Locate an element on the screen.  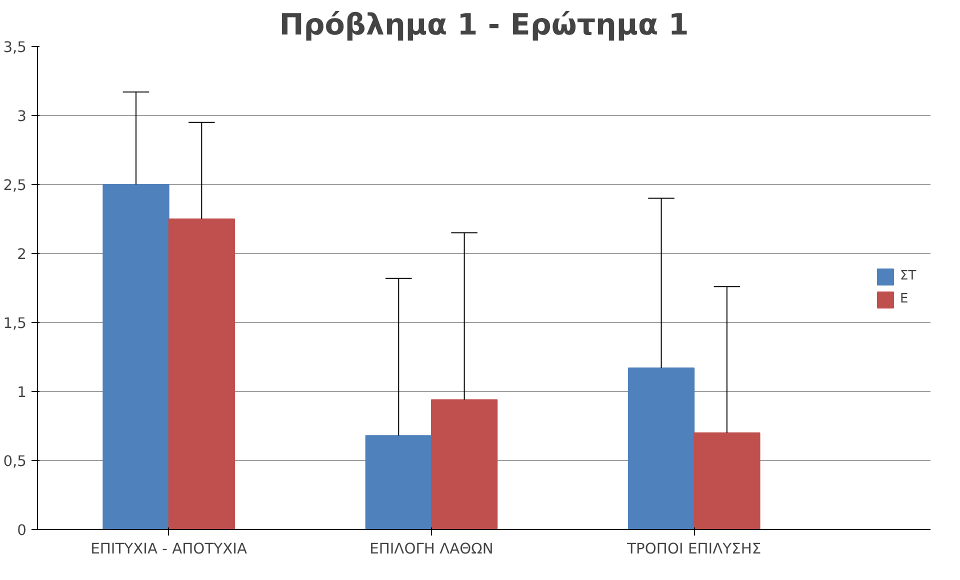
y-tick-label: 2,5 is located at coordinates (15, 185).